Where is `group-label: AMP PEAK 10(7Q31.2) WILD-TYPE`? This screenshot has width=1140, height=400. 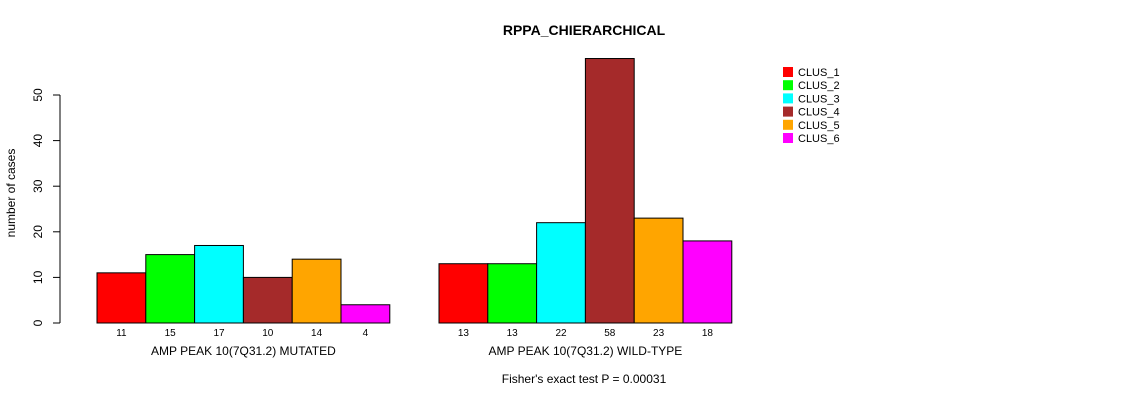
group-label: AMP PEAK 10(7Q31.2) WILD-TYPE is located at coordinates (585, 351).